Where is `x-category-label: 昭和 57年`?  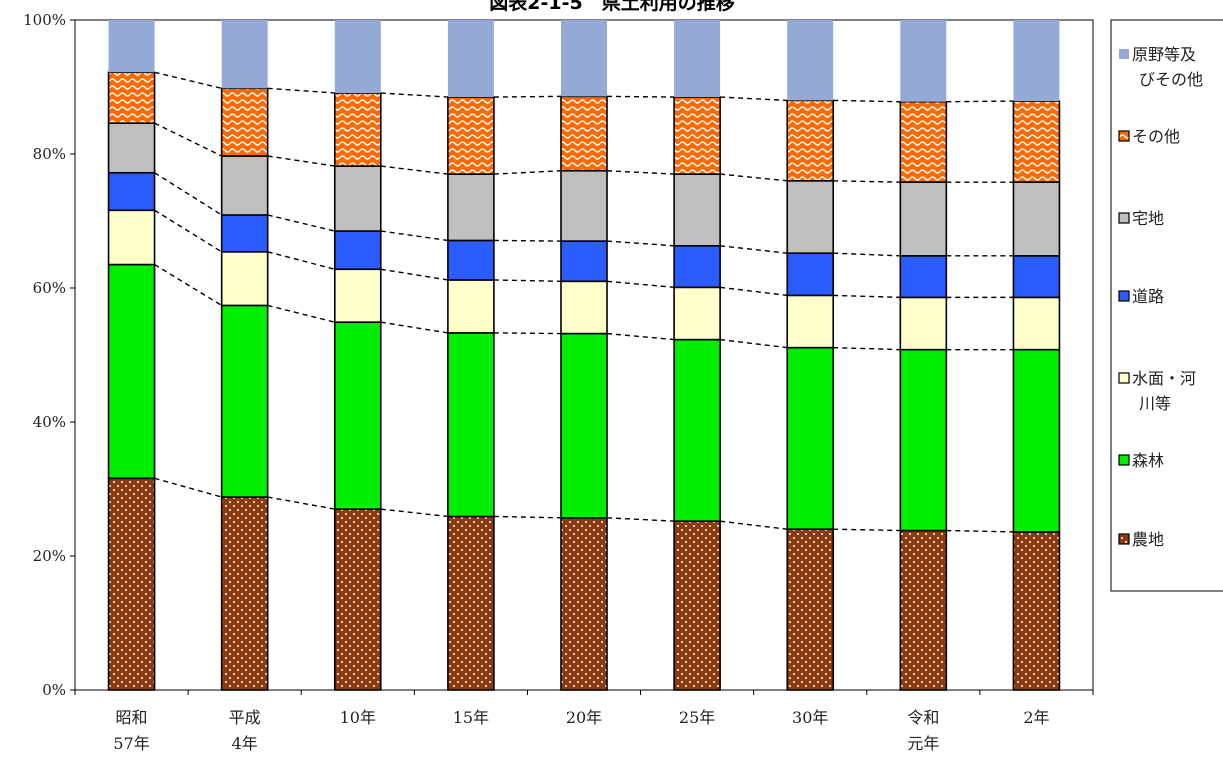 x-category-label: 昭和 57年 is located at coordinates (131, 730).